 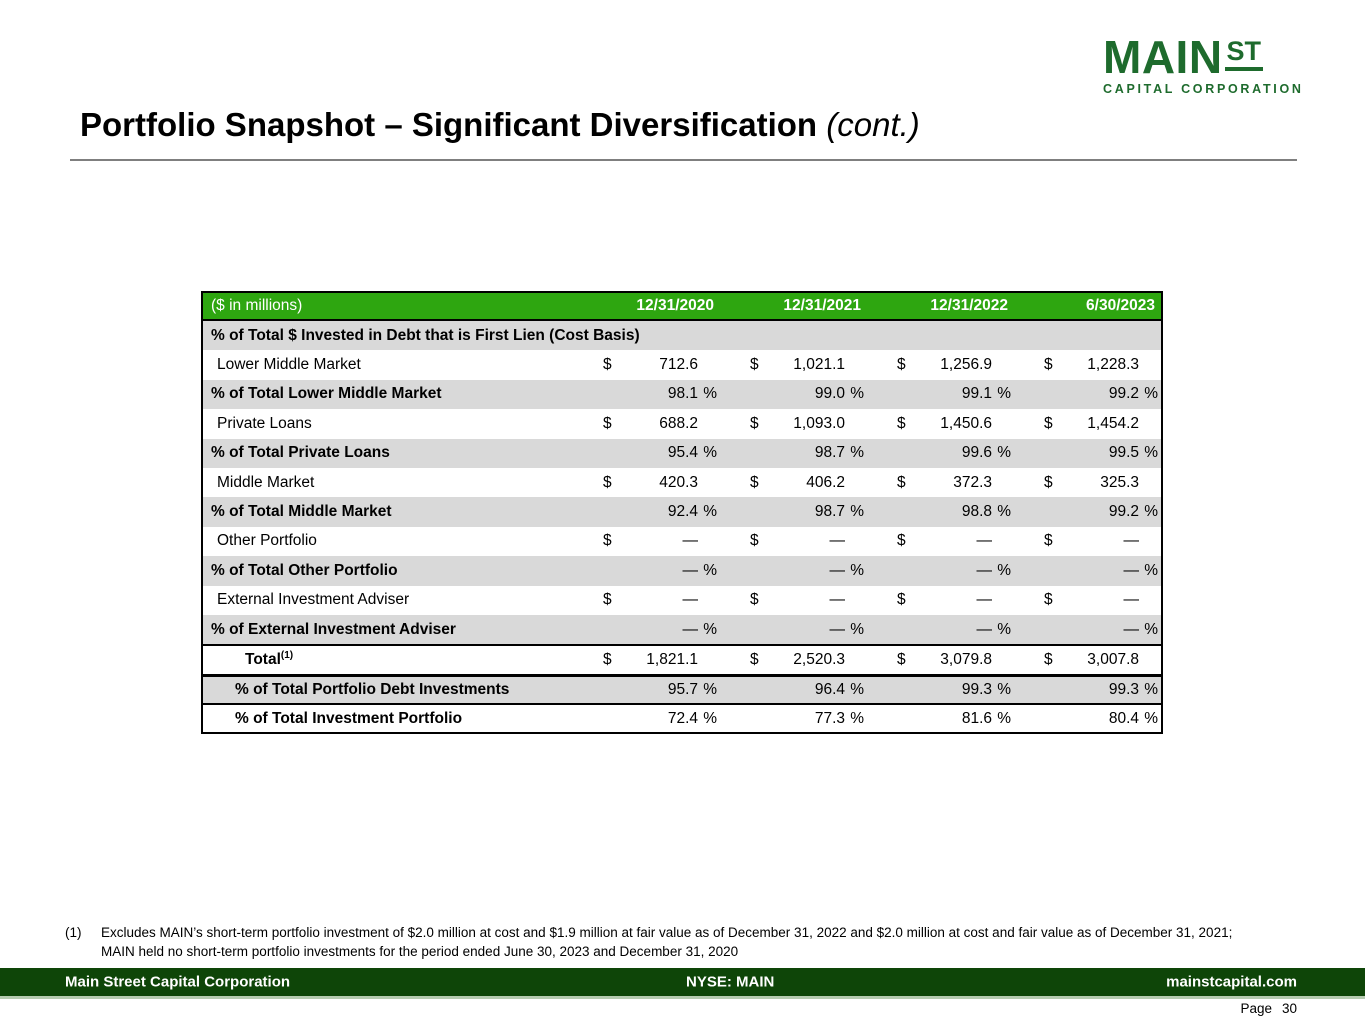 What do you see at coordinates (976, 453) in the screenshot?
I see `cell-value: 99.6` at bounding box center [976, 453].